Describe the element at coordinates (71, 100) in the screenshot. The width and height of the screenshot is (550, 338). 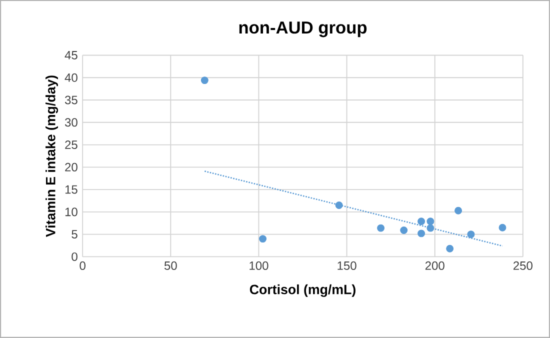
I see `y-tick-label: 35` at that location.